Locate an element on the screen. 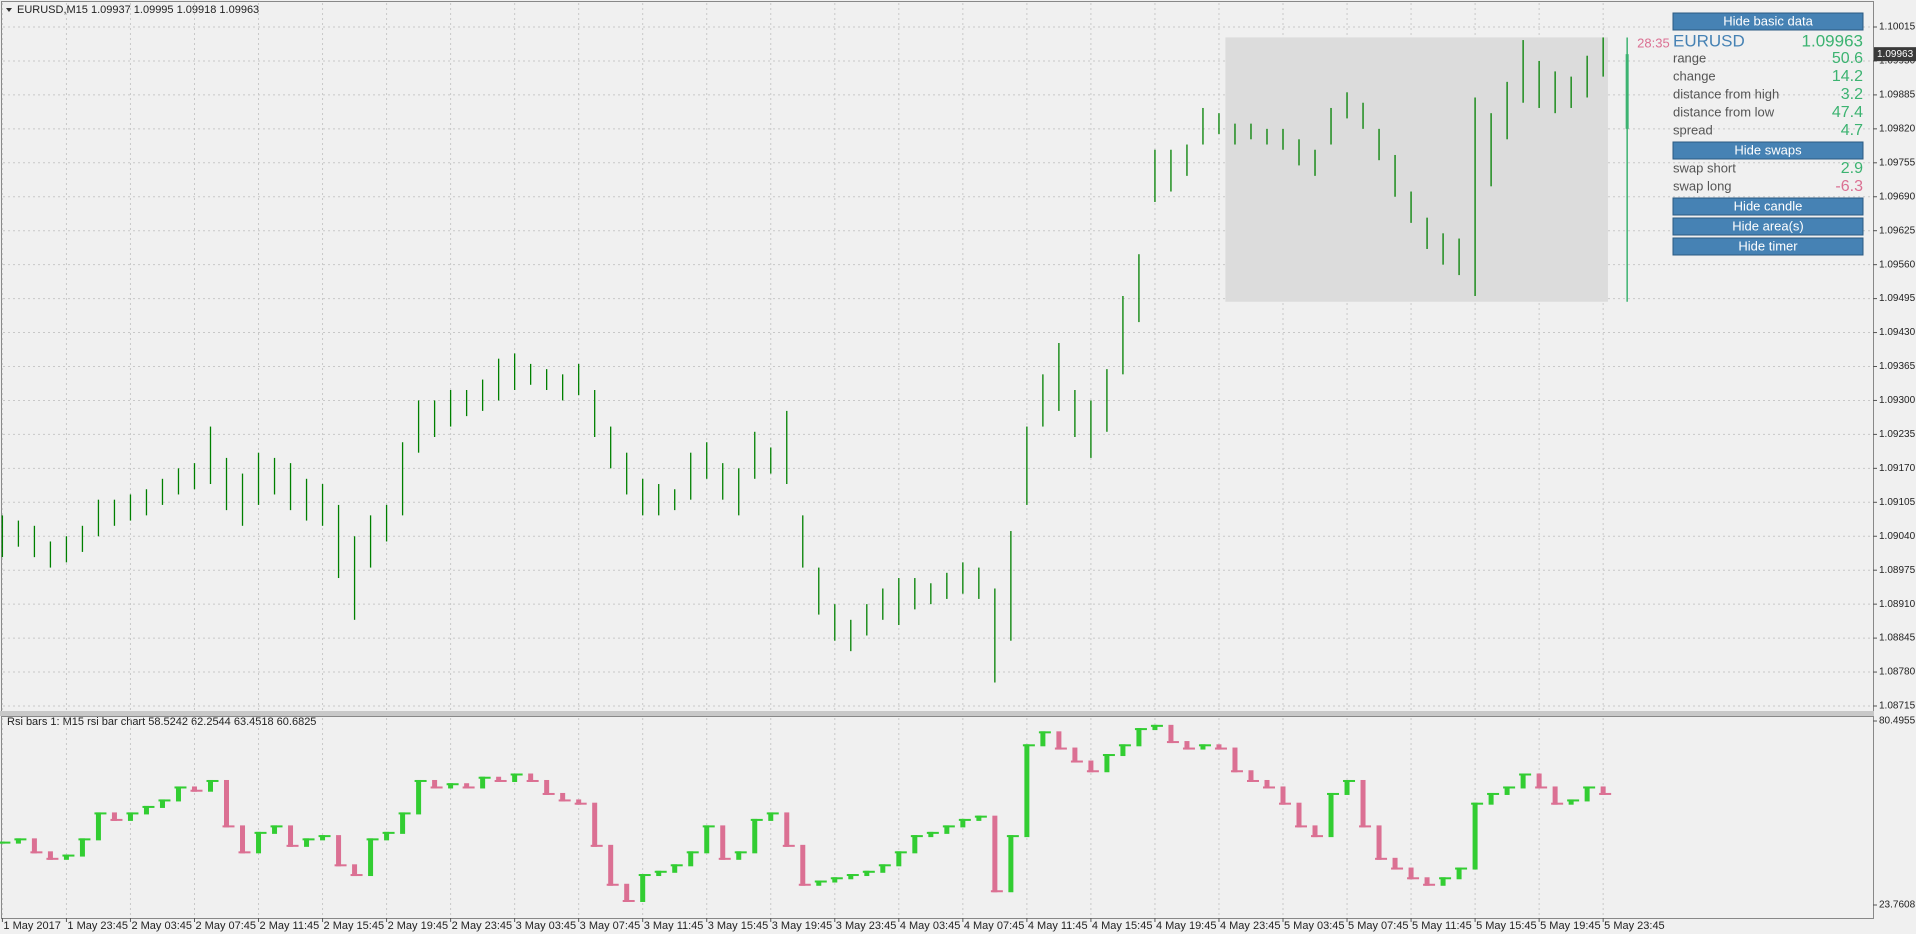  x-tick-label: 3 May 19:45 is located at coordinates (802, 926).